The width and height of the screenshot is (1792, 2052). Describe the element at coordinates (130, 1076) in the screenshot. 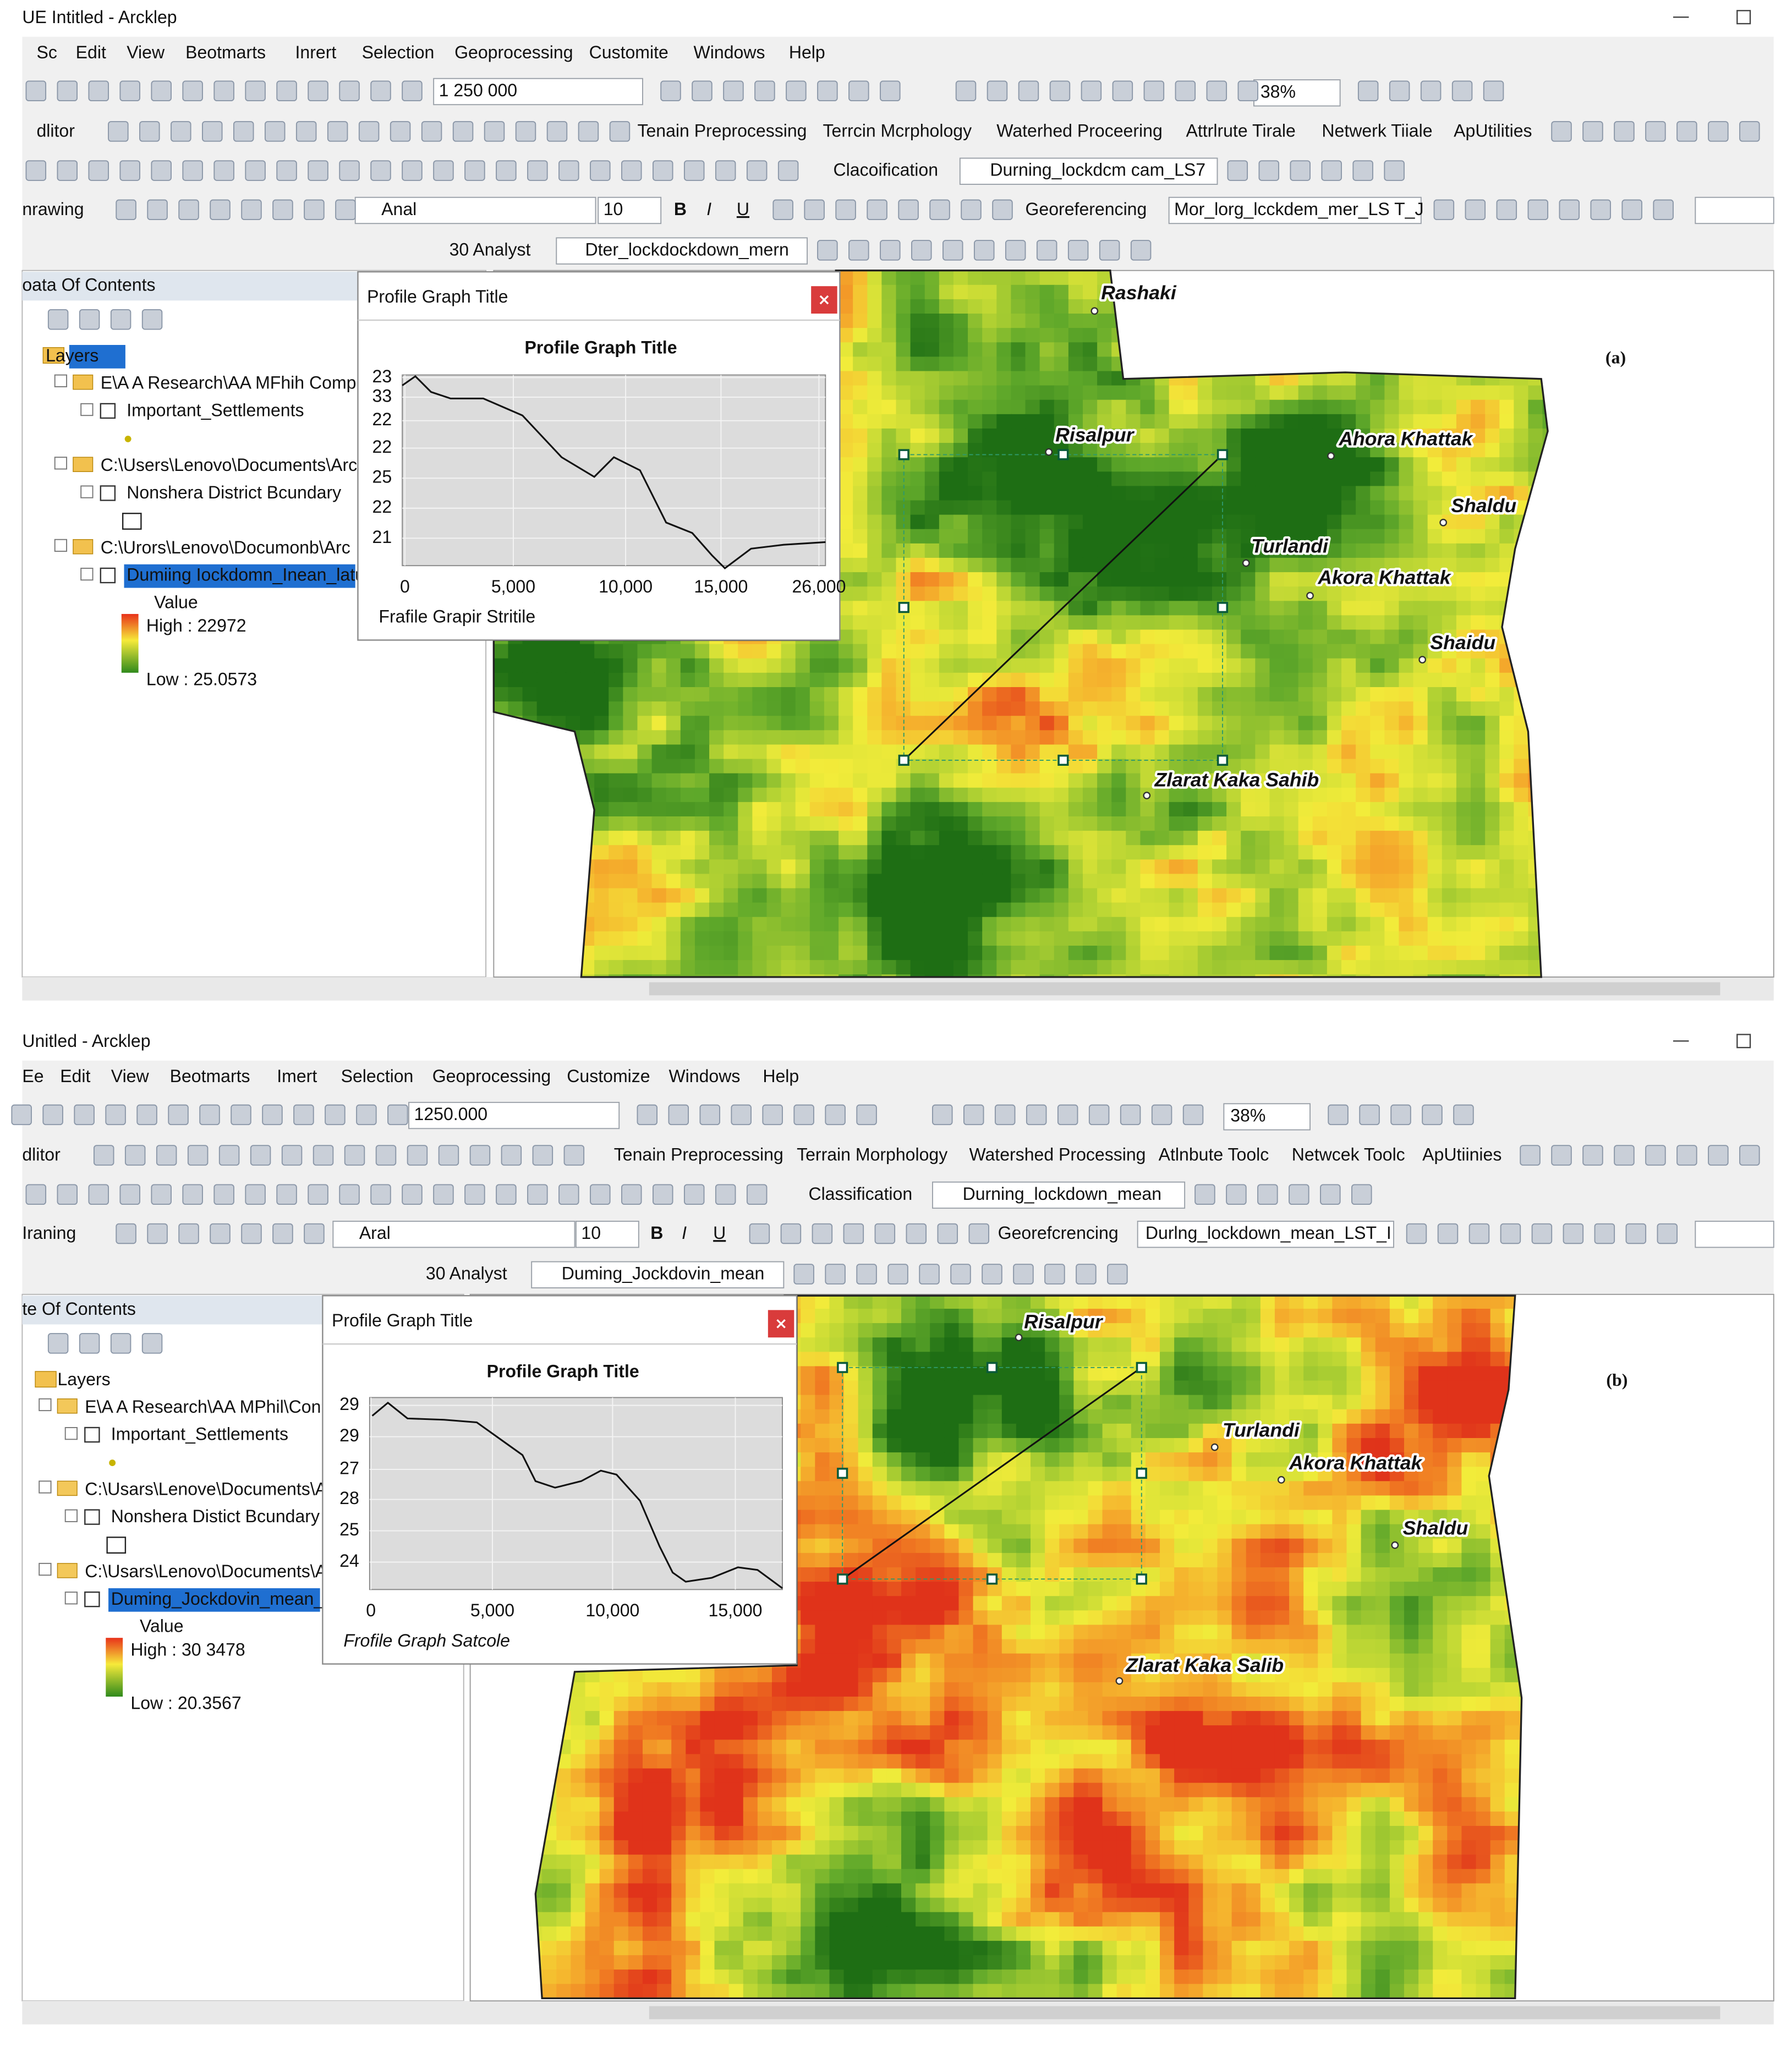

I see `menu-item: View` at that location.